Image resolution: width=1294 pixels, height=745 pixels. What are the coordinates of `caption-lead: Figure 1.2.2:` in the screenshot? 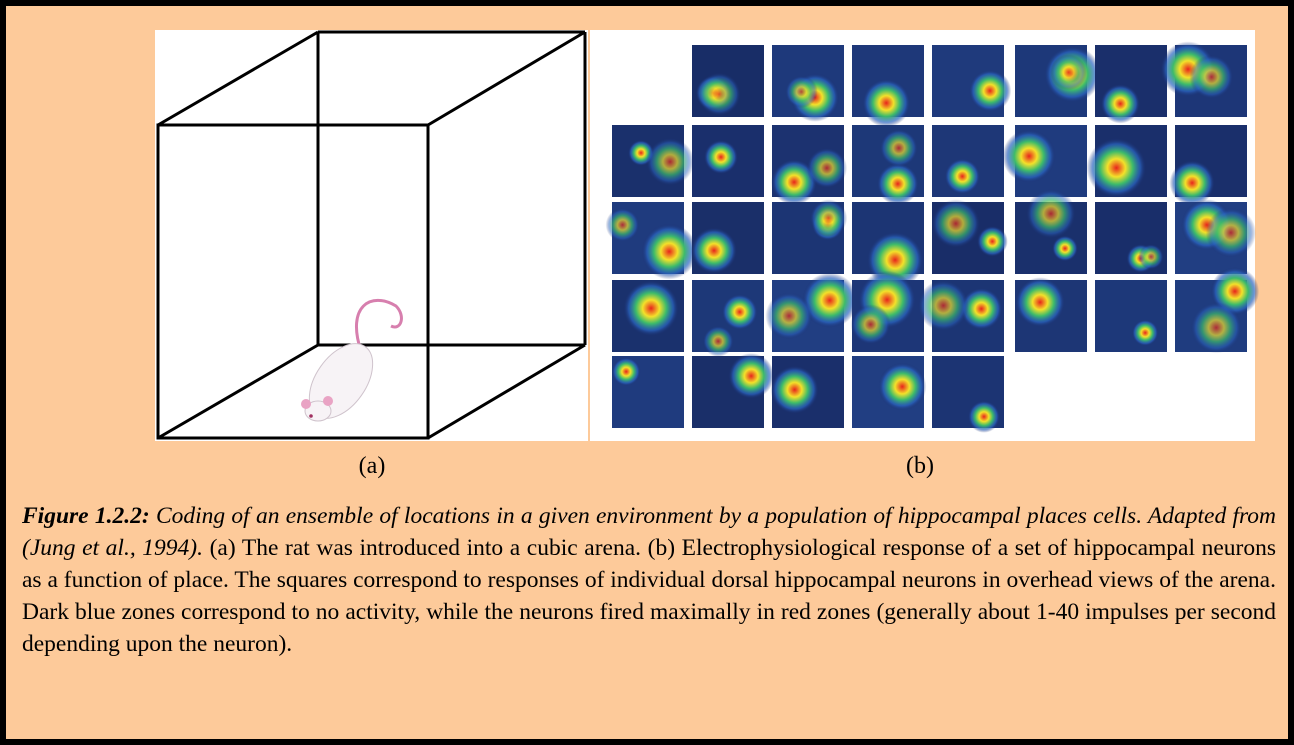 It's located at (86, 516).